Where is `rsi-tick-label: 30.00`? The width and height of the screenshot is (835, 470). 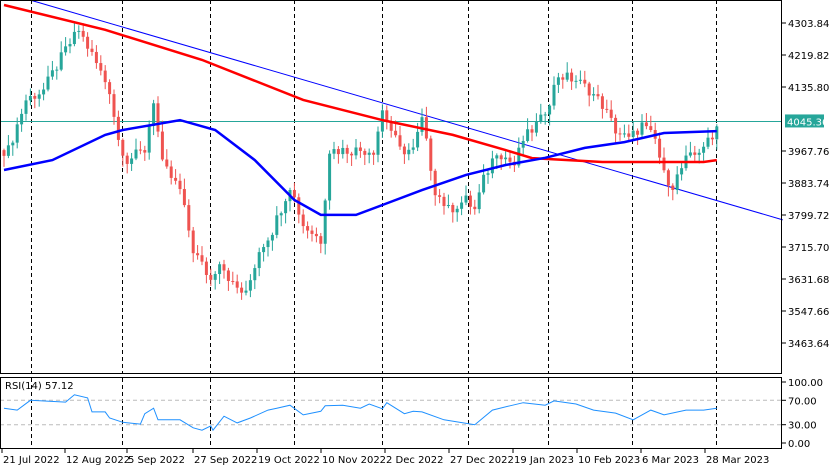 rsi-tick-label: 30.00 is located at coordinates (802, 426).